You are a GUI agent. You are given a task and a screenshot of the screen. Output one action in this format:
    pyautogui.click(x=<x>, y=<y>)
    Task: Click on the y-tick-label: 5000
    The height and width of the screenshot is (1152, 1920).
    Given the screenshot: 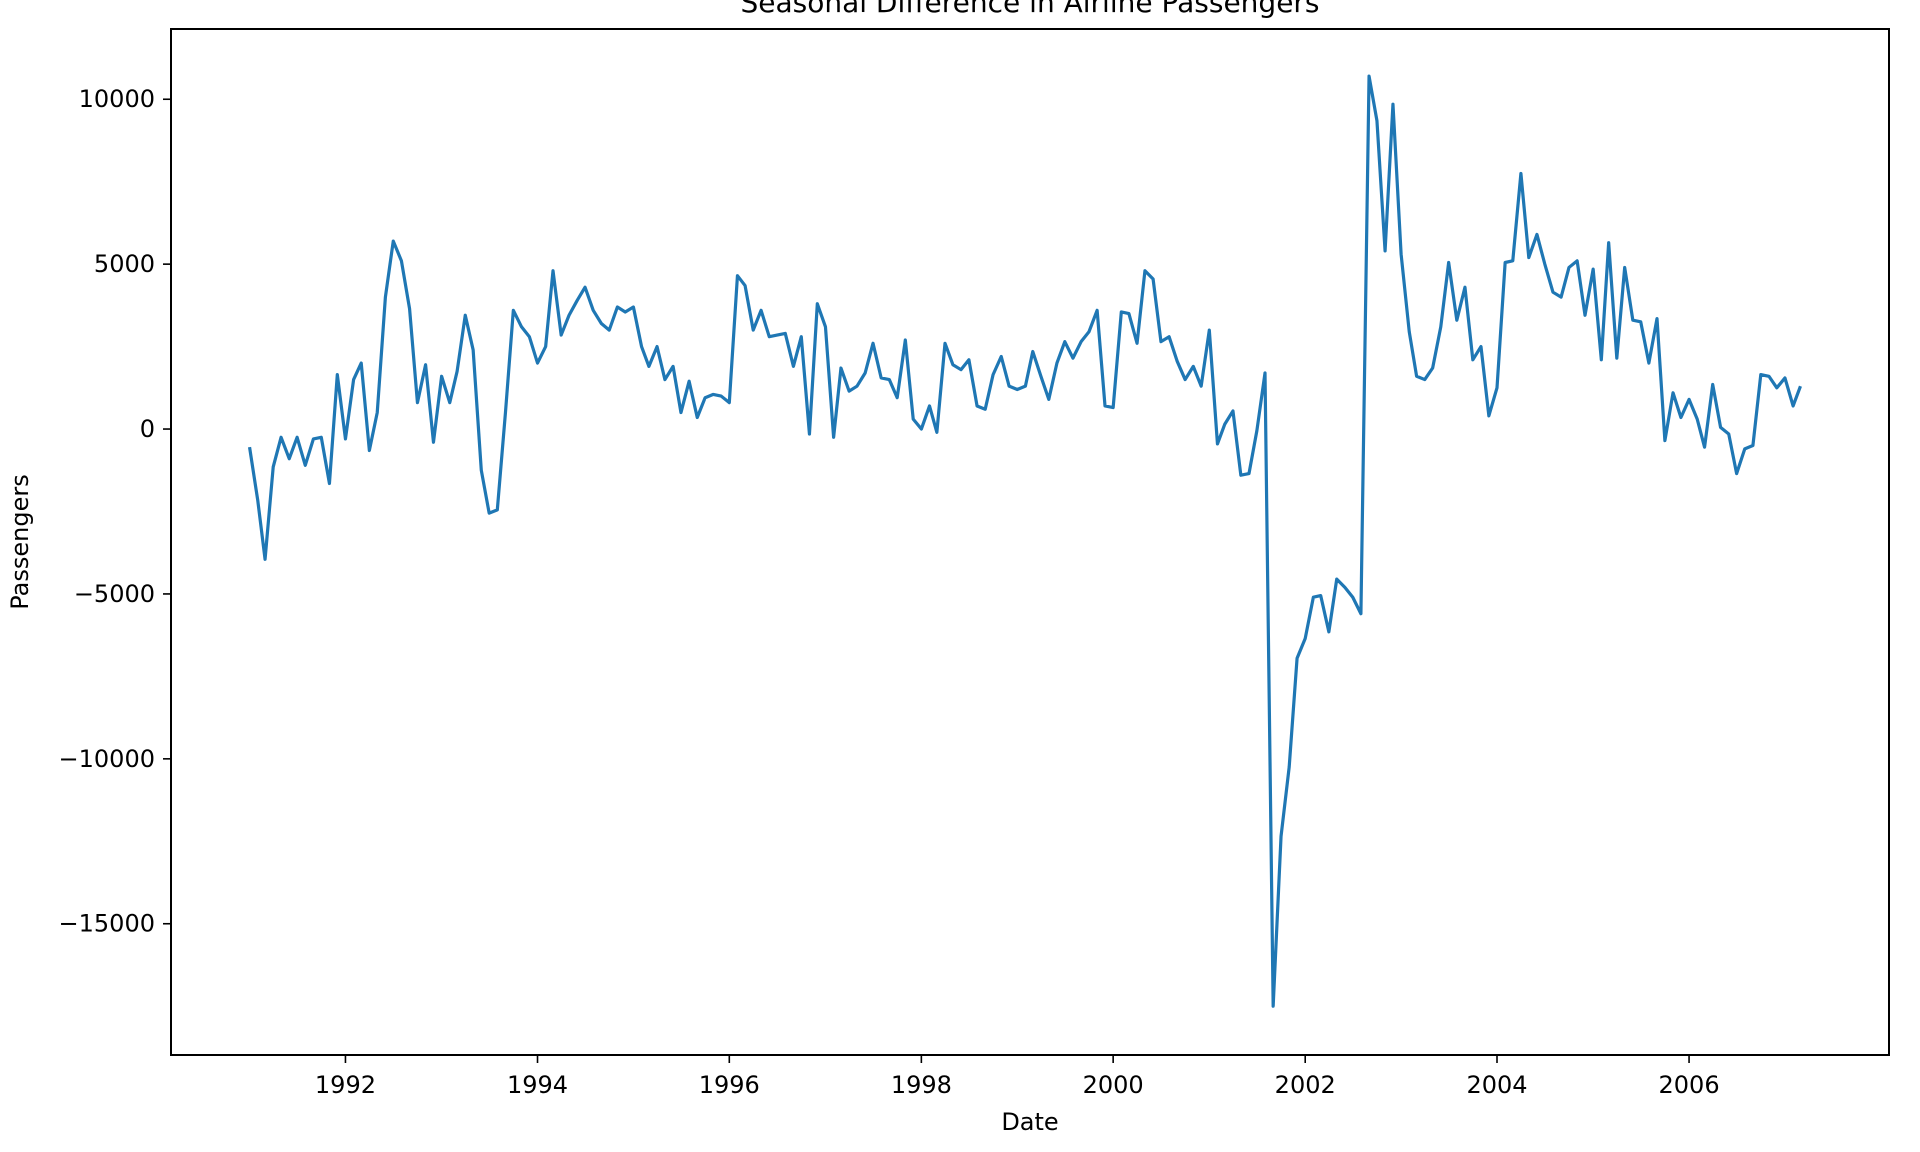 What is the action you would take?
    pyautogui.click(x=124, y=264)
    